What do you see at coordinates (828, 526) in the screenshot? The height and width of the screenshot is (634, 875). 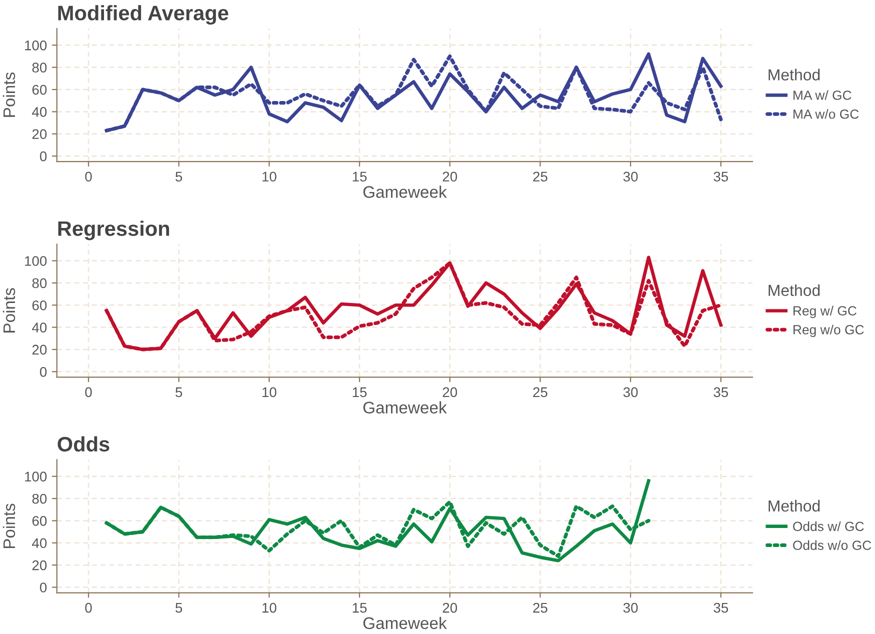 I see `legend-label: Odds w/ GC` at bounding box center [828, 526].